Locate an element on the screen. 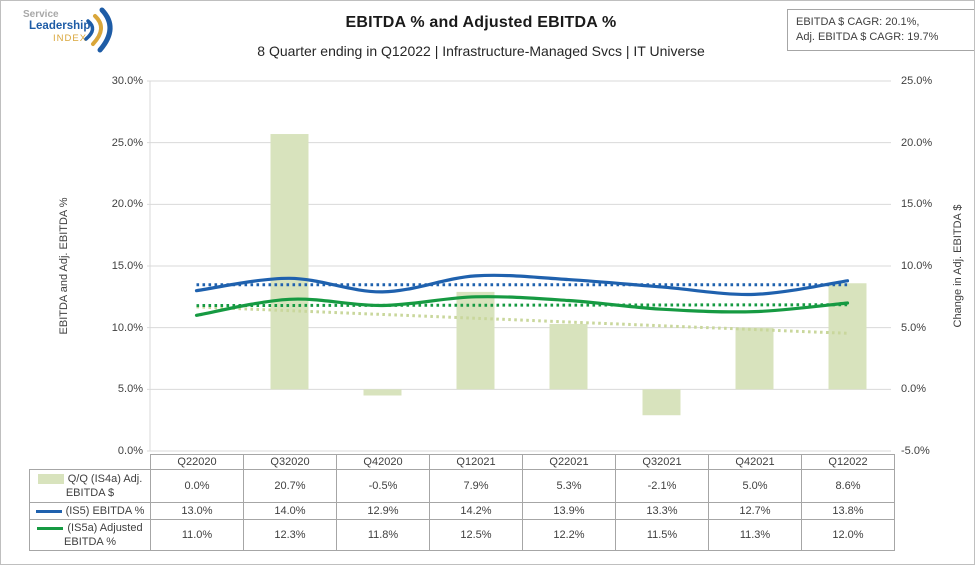  right-axis-tick: 25.0% is located at coordinates (917, 81).